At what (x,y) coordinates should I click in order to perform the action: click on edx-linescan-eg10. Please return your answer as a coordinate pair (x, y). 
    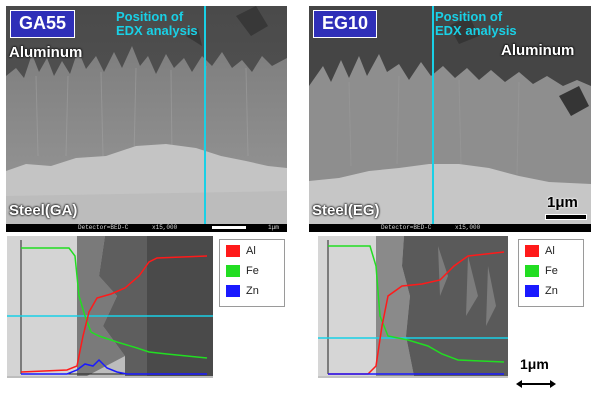
    Looking at the image, I should click on (413, 311).